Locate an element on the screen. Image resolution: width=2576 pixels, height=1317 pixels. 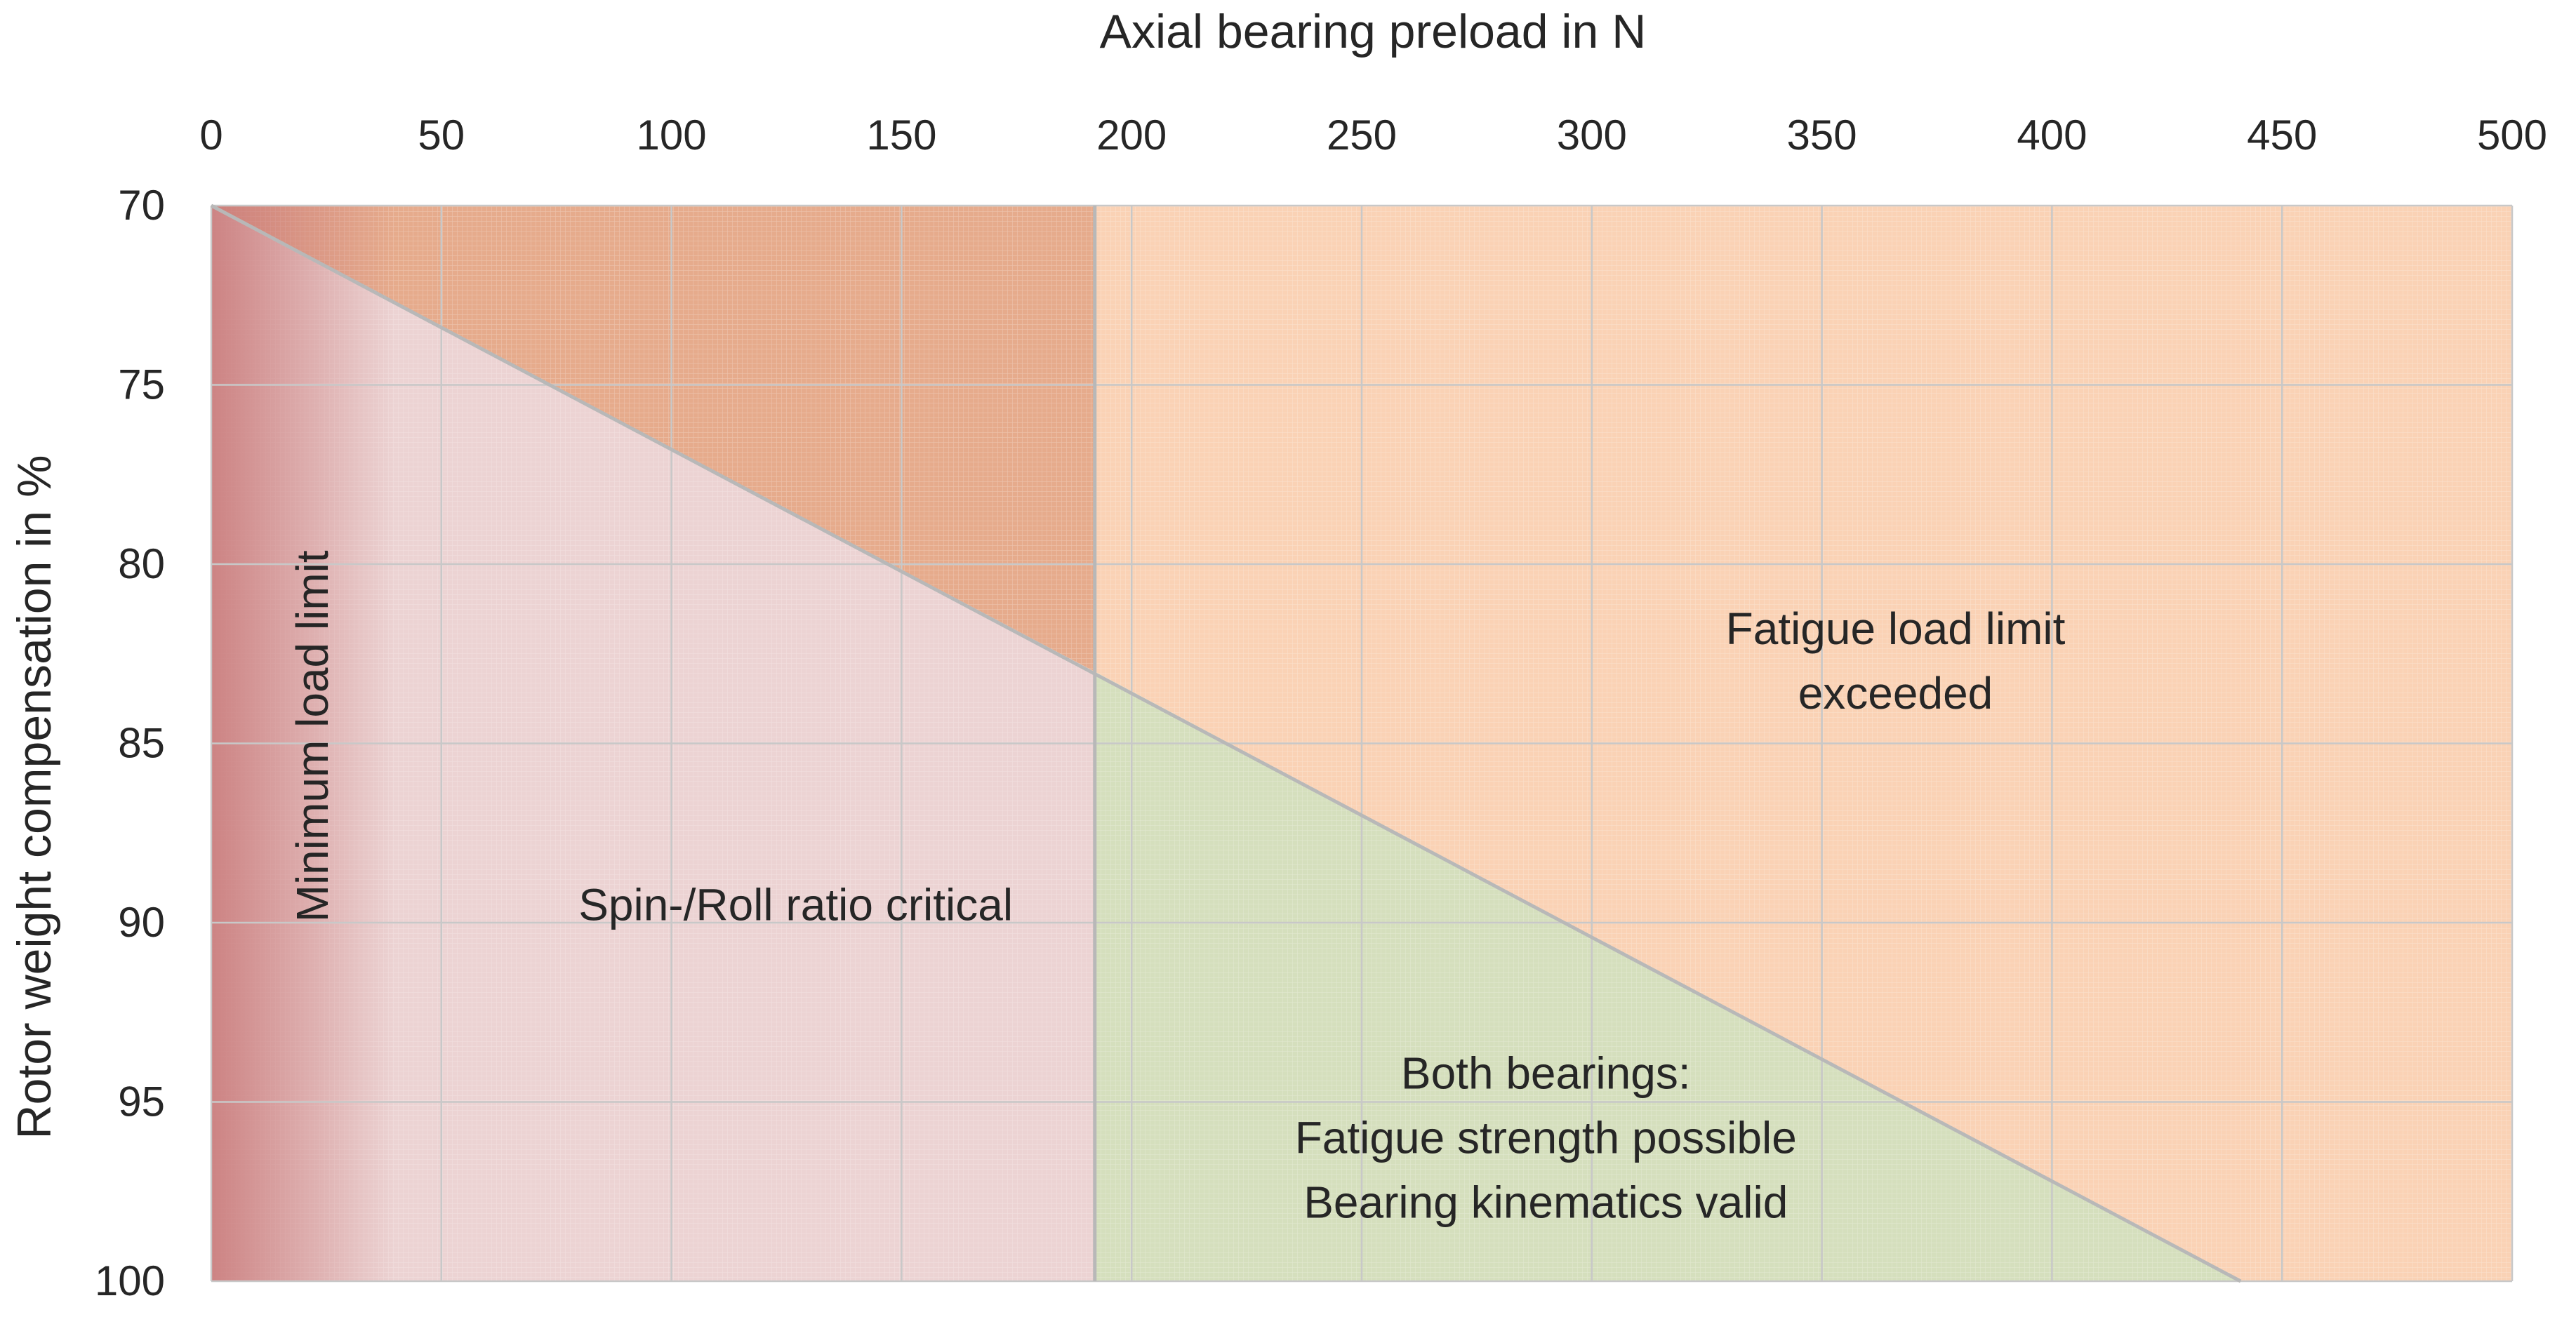
y-tick-label-100: 100 is located at coordinates (130, 1280).